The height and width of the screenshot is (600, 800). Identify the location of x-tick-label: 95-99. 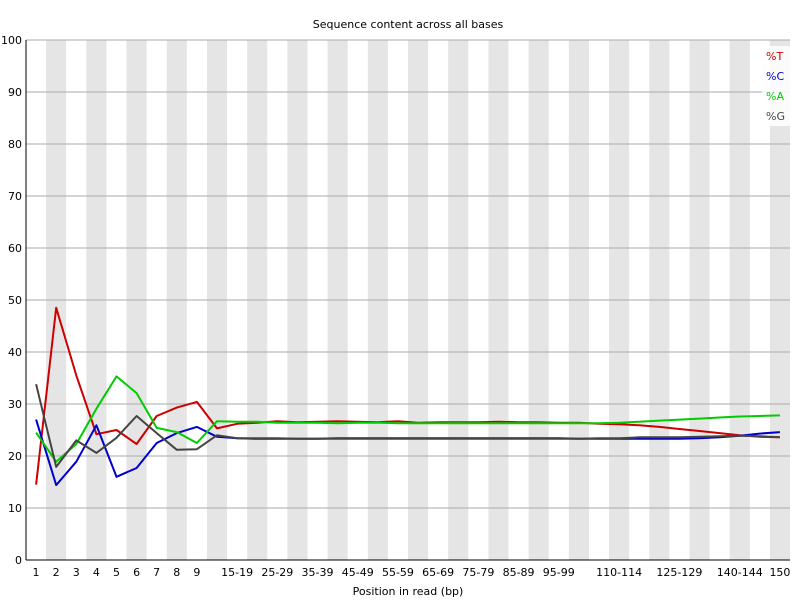
(559, 572).